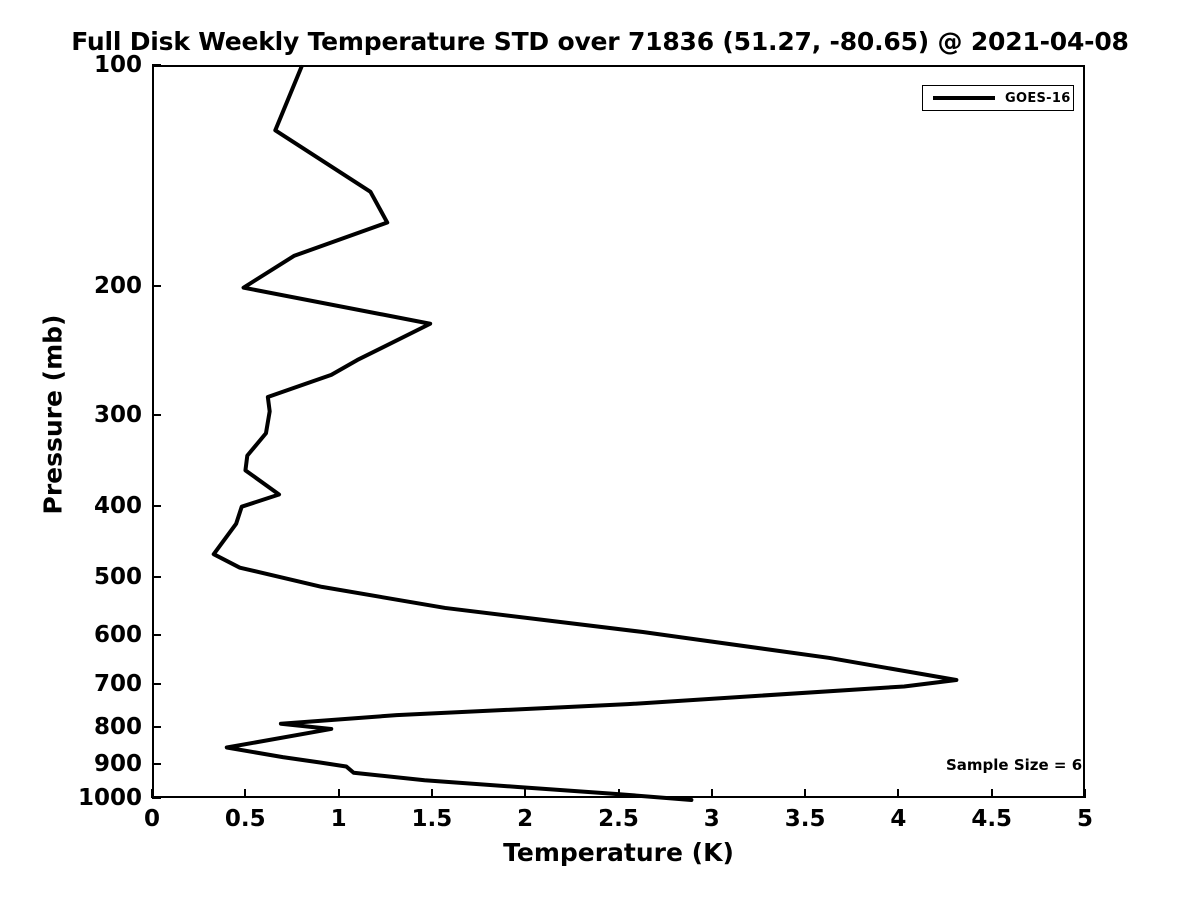 The image size is (1200, 900). What do you see at coordinates (152, 819) in the screenshot?
I see `x-tick-label: 0` at bounding box center [152, 819].